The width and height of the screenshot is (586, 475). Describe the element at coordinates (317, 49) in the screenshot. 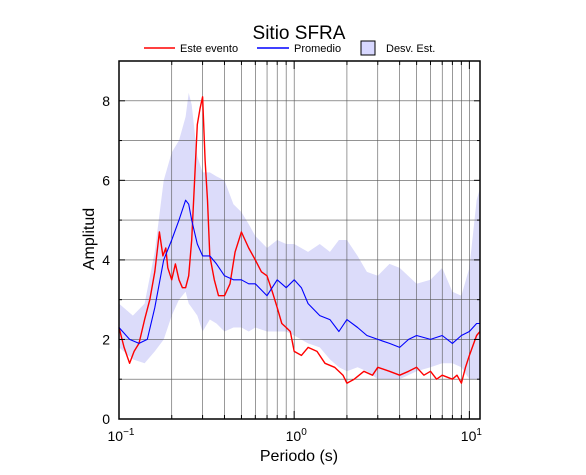

I see `legend-label-mean: Promedio` at that location.